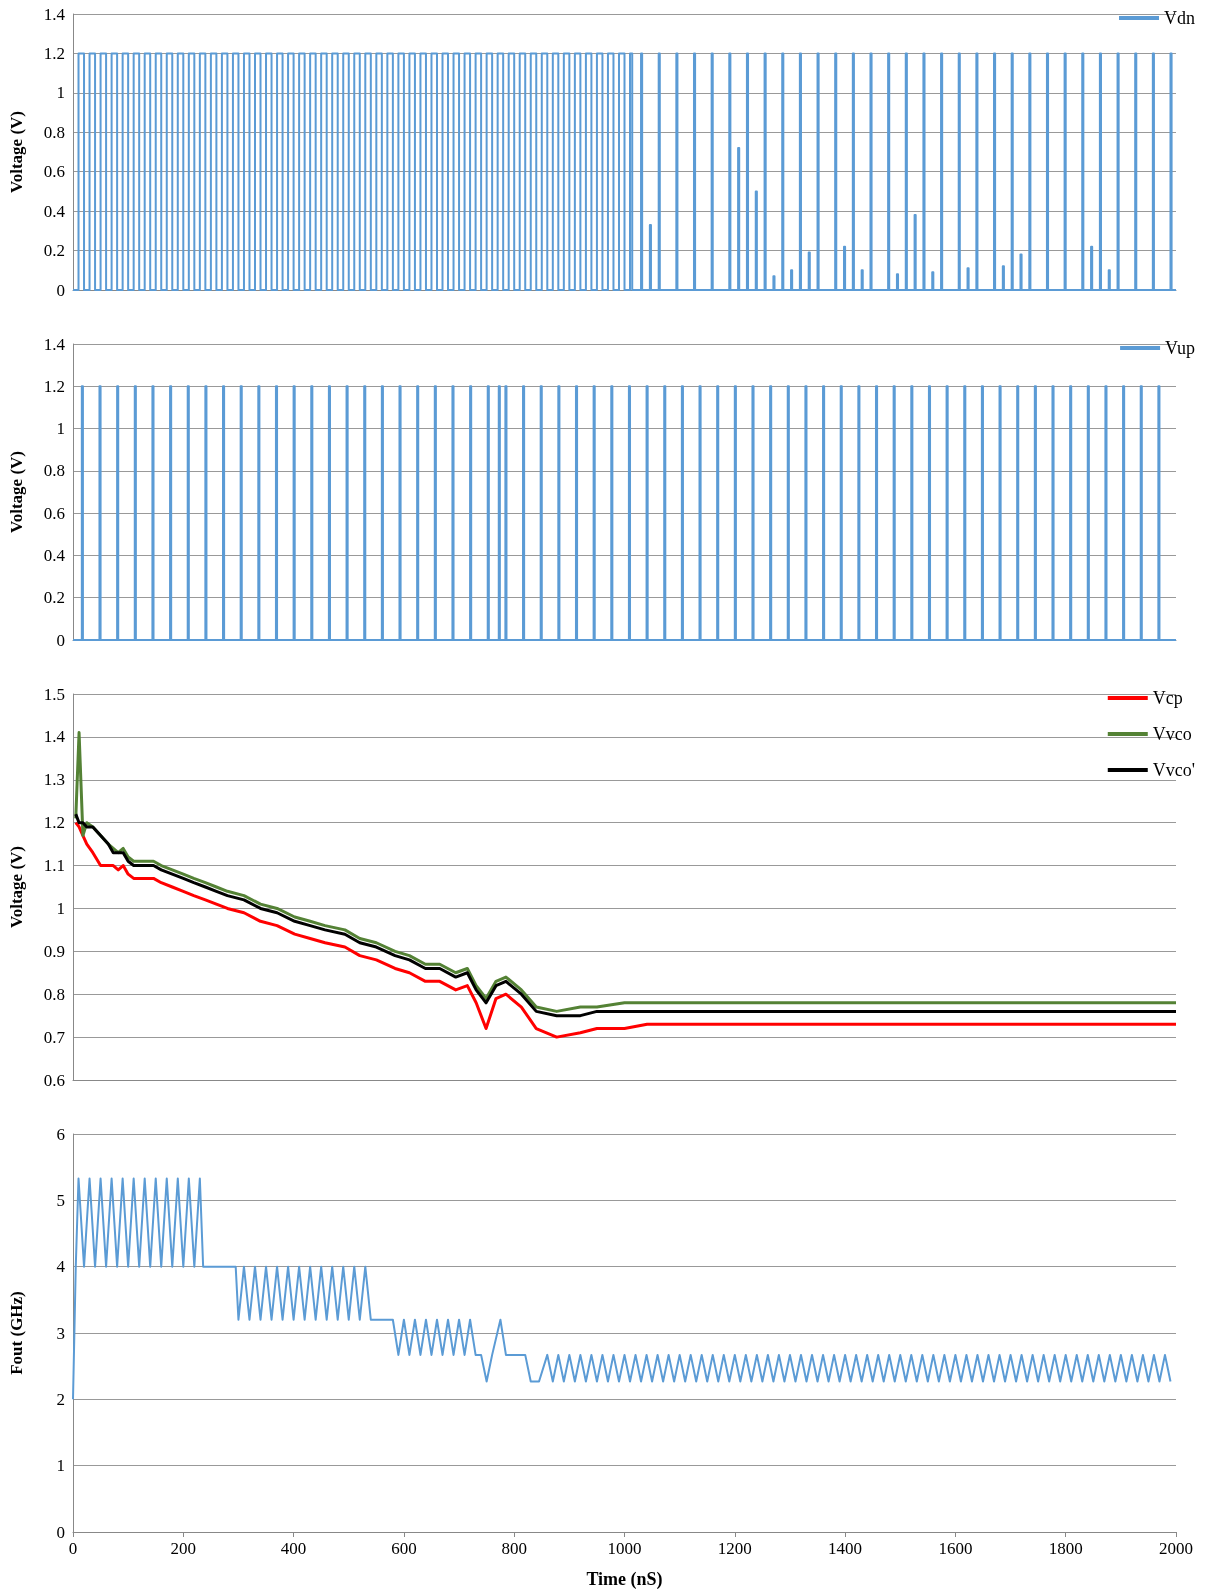 This screenshot has width=1210, height=1596. Describe the element at coordinates (54, 1037) in the screenshot. I see `y-tick-label: 0.7` at that location.